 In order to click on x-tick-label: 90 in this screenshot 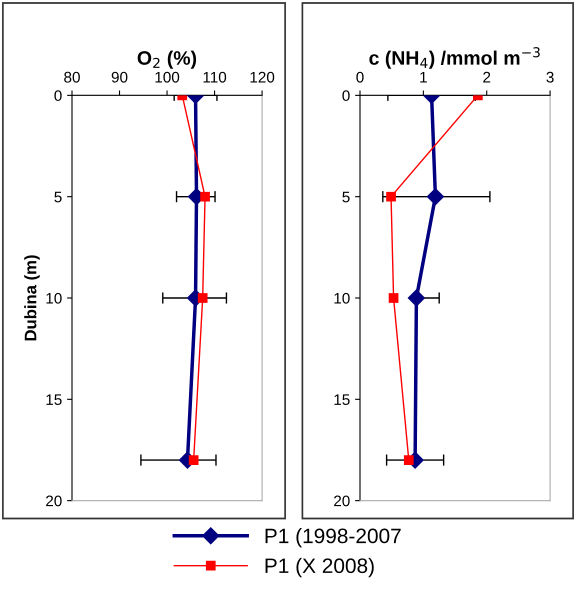, I will do `click(120, 77)`.